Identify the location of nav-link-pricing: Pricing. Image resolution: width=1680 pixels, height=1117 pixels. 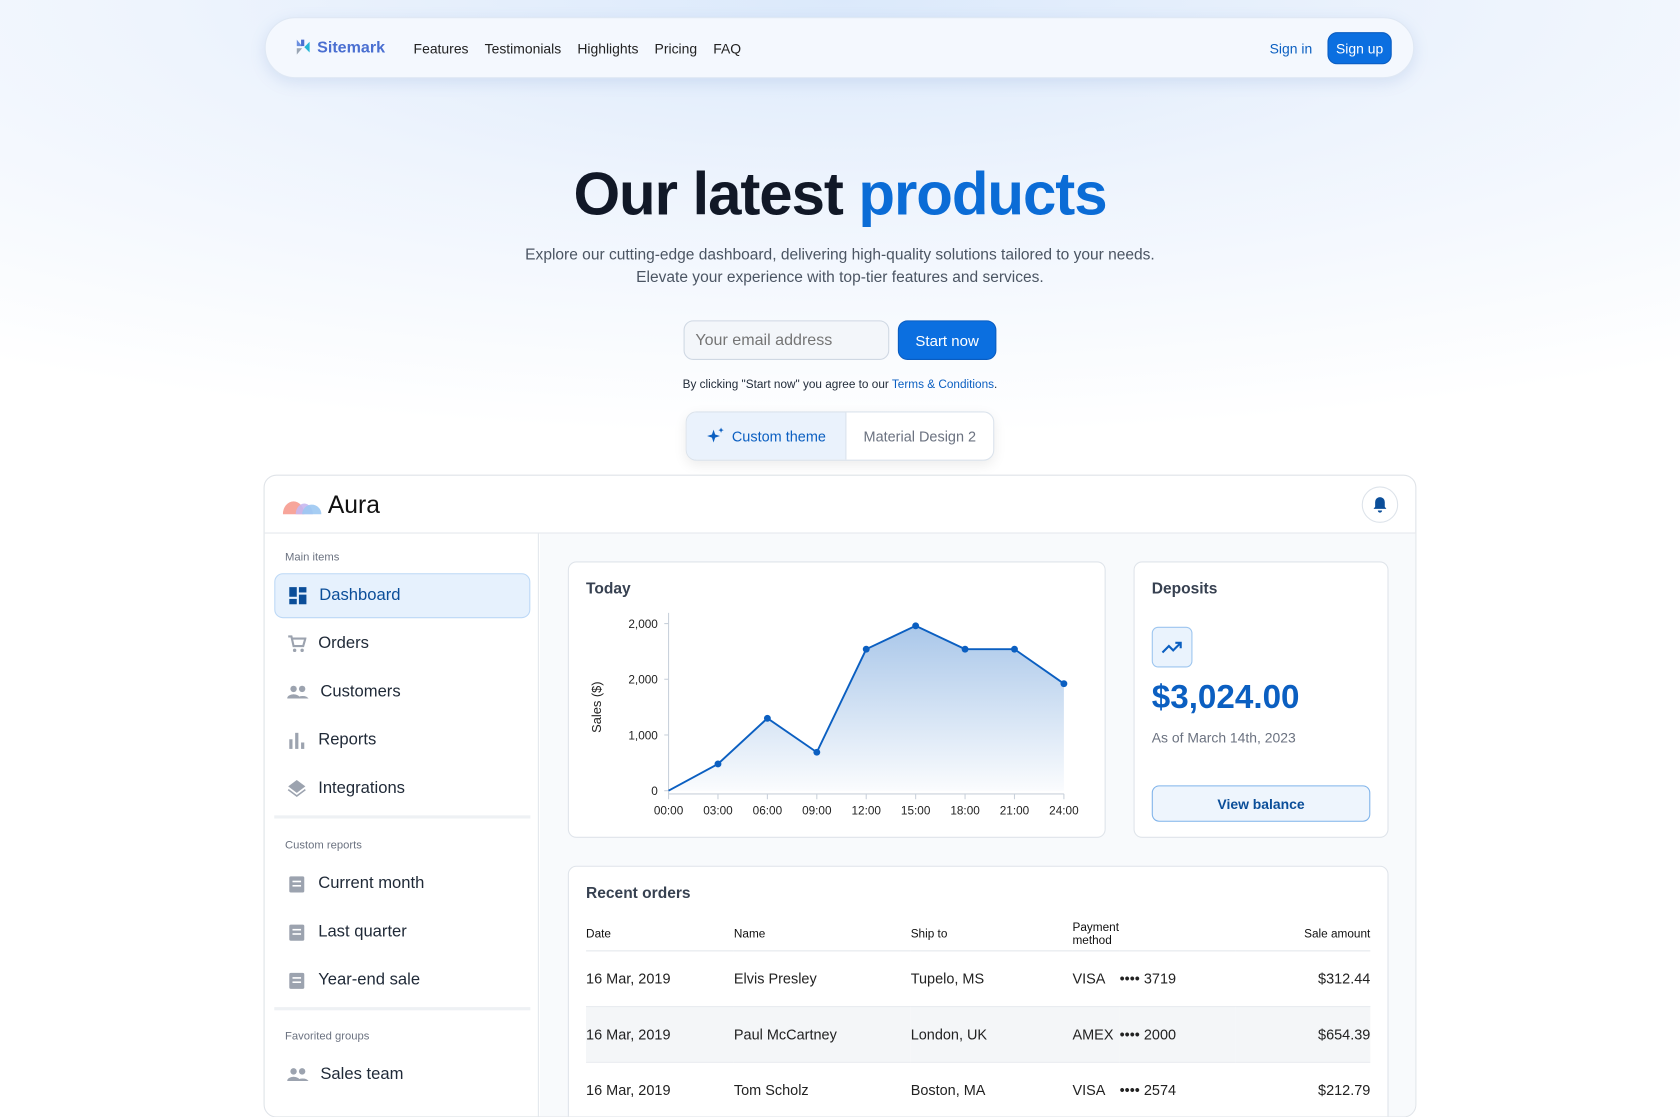
(676, 48).